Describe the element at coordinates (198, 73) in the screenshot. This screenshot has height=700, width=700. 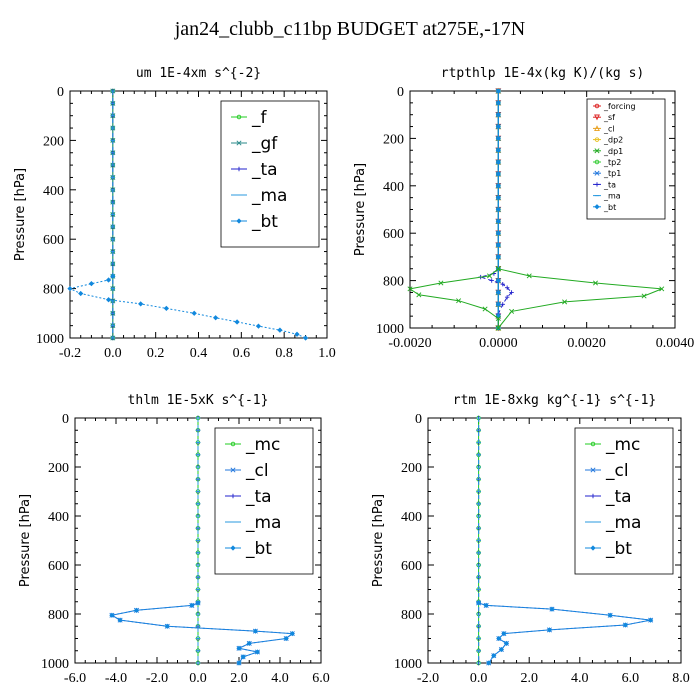
I see `panel-title: um 1E-4xm s^{-2}` at that location.